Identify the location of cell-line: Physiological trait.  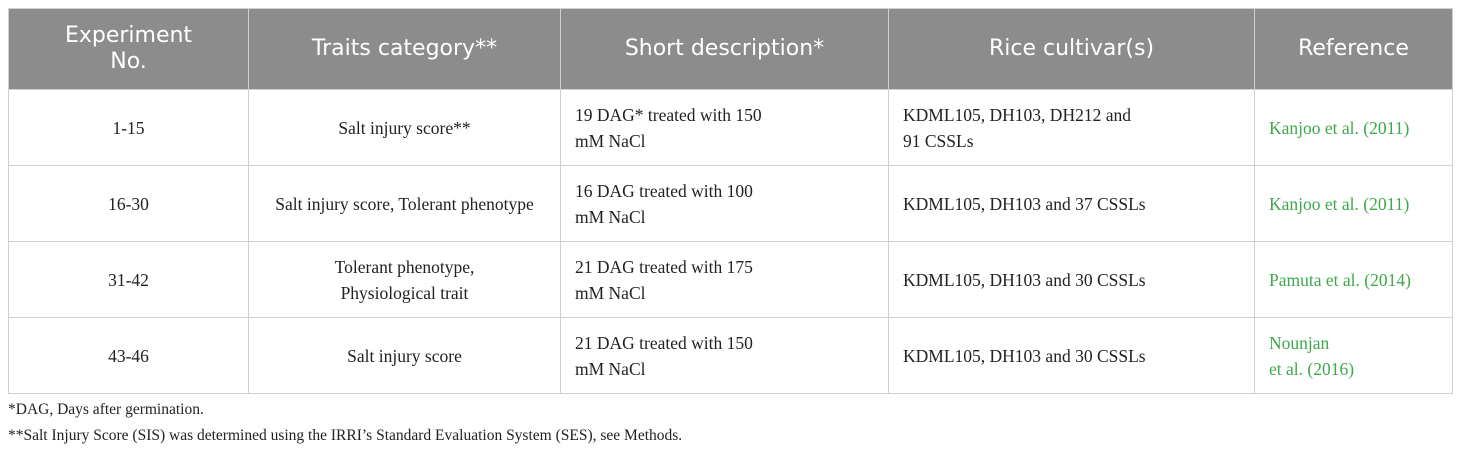
(404, 292).